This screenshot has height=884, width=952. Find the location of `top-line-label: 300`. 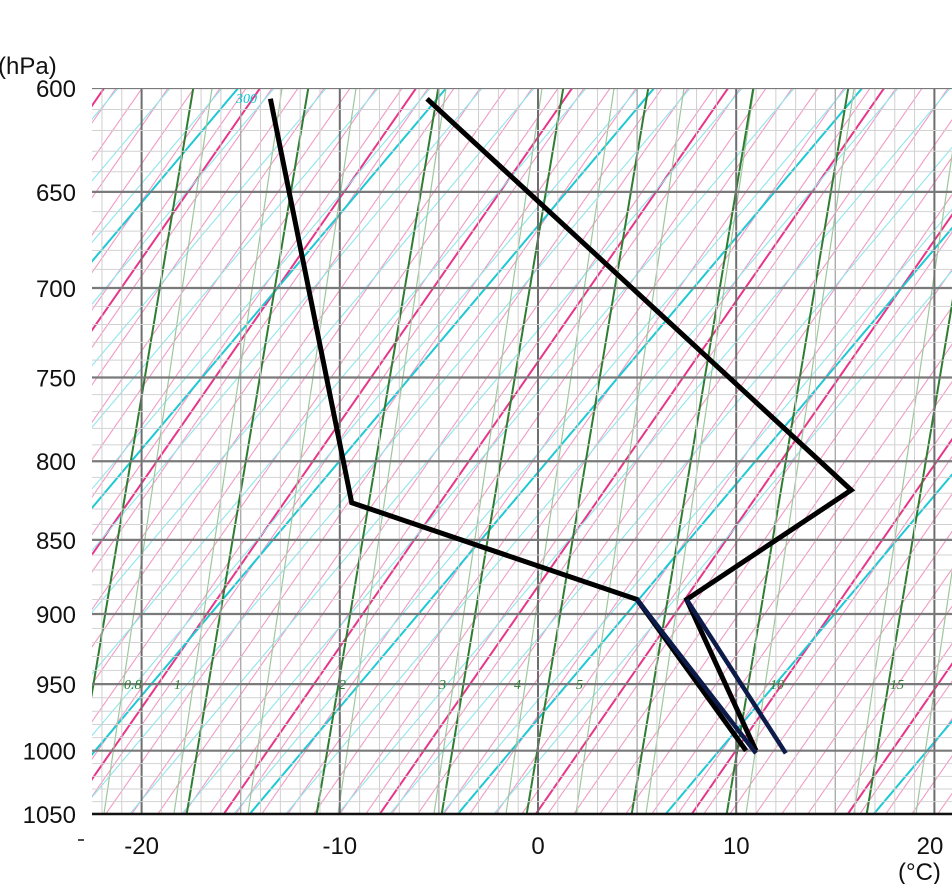

top-line-label: 300 is located at coordinates (246, 99).